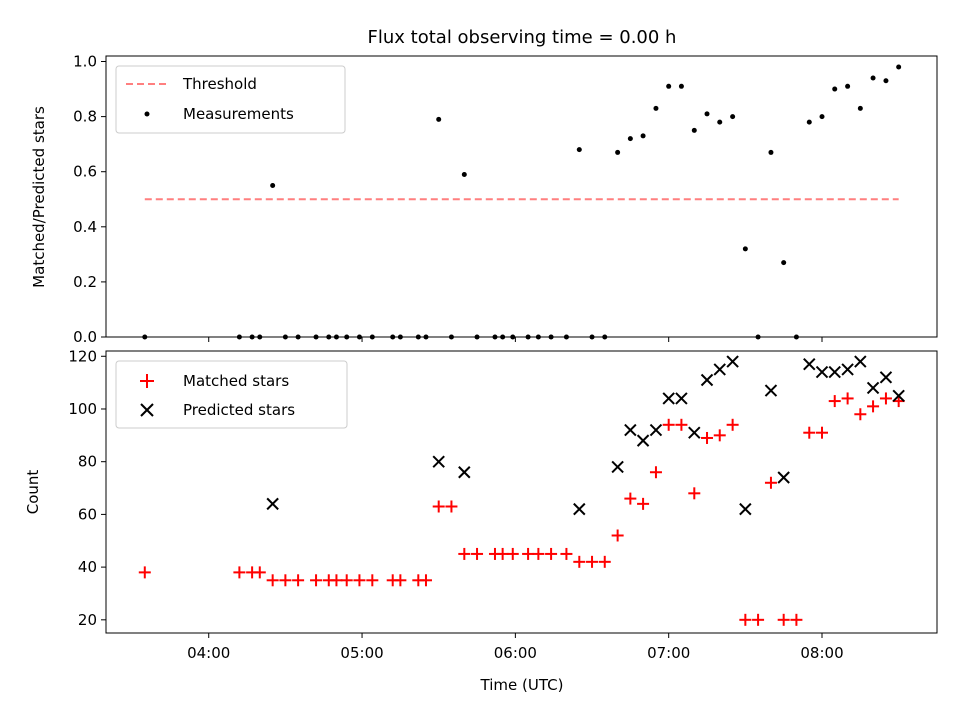 The image size is (960, 720). What do you see at coordinates (89, 199) in the screenshot?
I see `top-y-ticks: 0.0 0.2 0.4 0.6 0.8 1.0` at bounding box center [89, 199].